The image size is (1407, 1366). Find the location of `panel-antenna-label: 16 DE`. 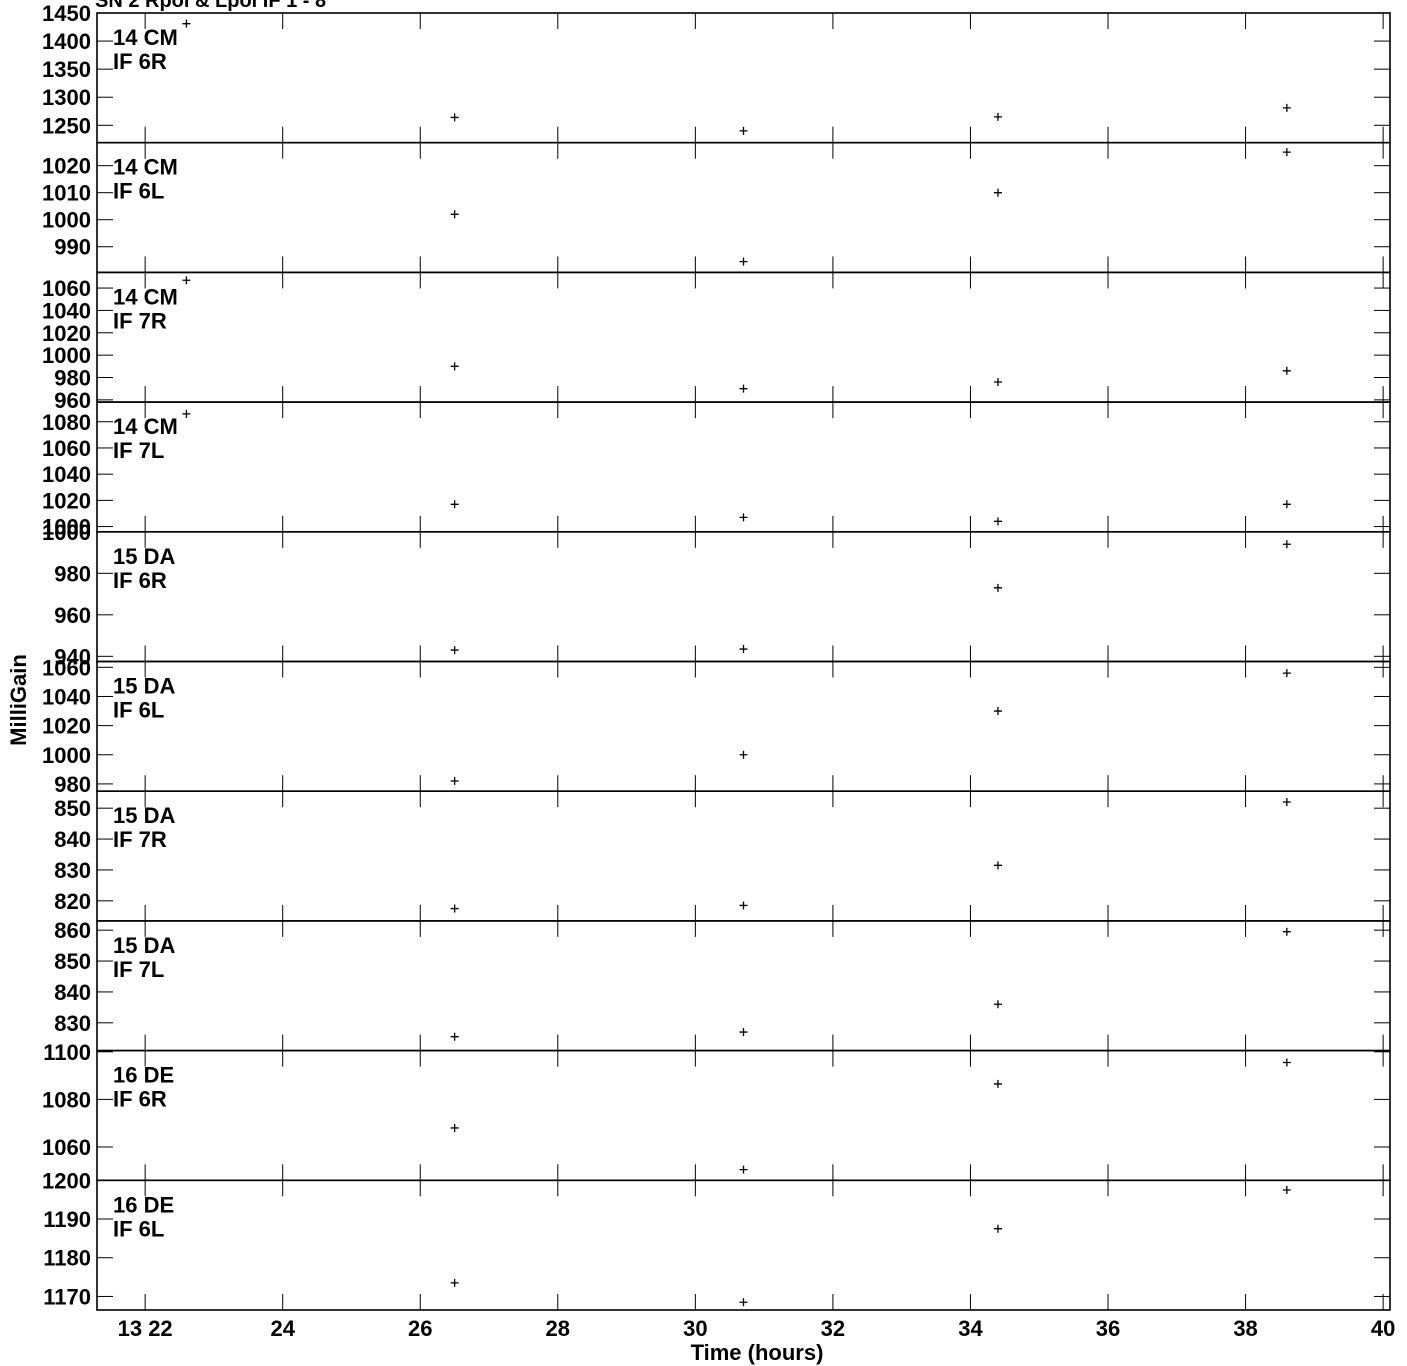

panel-antenna-label: 16 DE is located at coordinates (143, 1204).